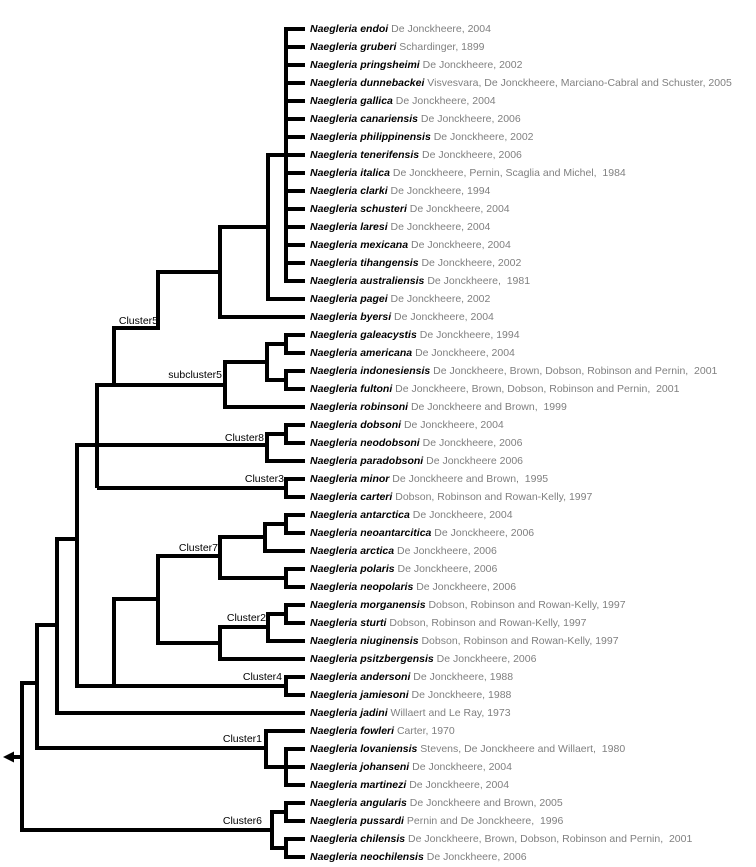 This screenshot has height=867, width=756. I want to click on tree-branch-cluster8, so click(183, 445).